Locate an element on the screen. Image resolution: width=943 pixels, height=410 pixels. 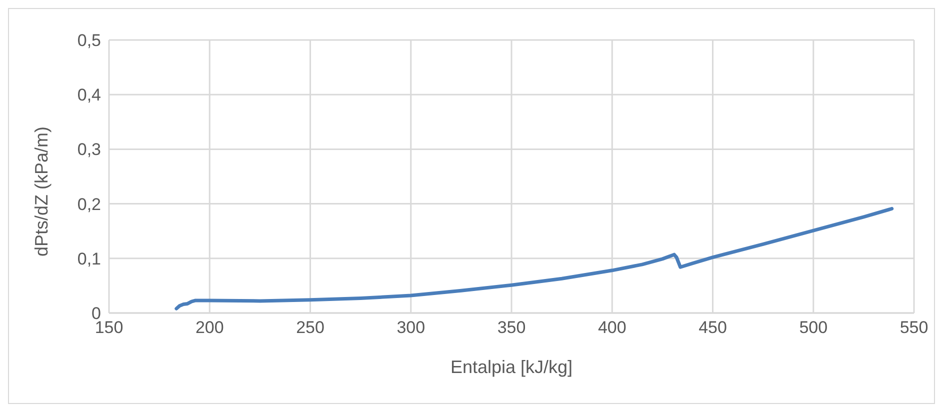
x-tick-label: 200 is located at coordinates (209, 328).